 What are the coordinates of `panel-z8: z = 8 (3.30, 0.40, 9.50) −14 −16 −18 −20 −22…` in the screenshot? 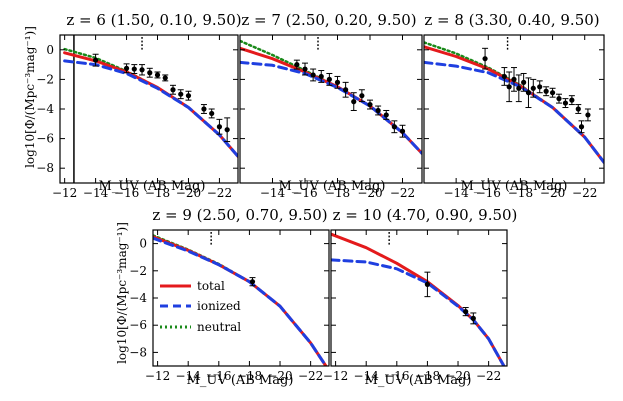 It's located at (514, 105).